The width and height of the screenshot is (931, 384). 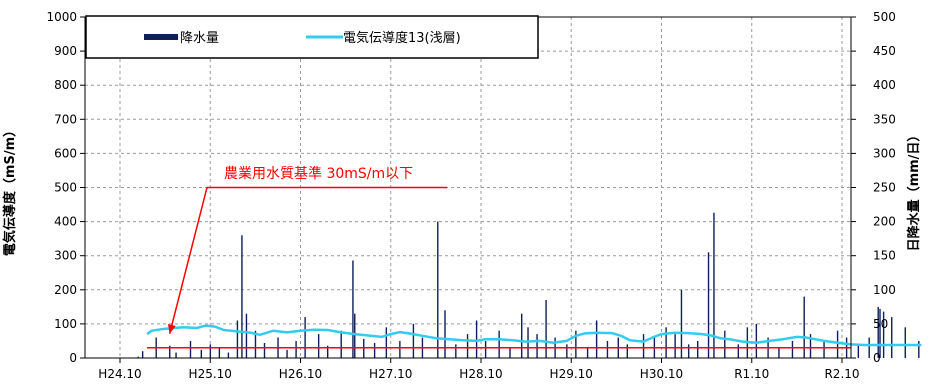 What do you see at coordinates (65, 222) in the screenshot?
I see `left-tick-label: 400` at bounding box center [65, 222].